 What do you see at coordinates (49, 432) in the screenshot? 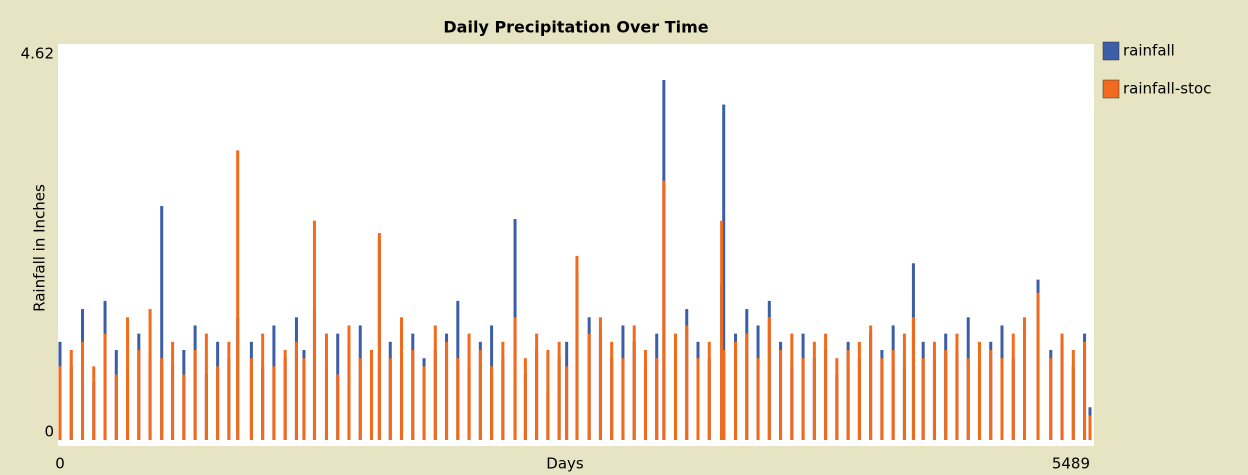
I see `y-tick-label: 0` at bounding box center [49, 432].